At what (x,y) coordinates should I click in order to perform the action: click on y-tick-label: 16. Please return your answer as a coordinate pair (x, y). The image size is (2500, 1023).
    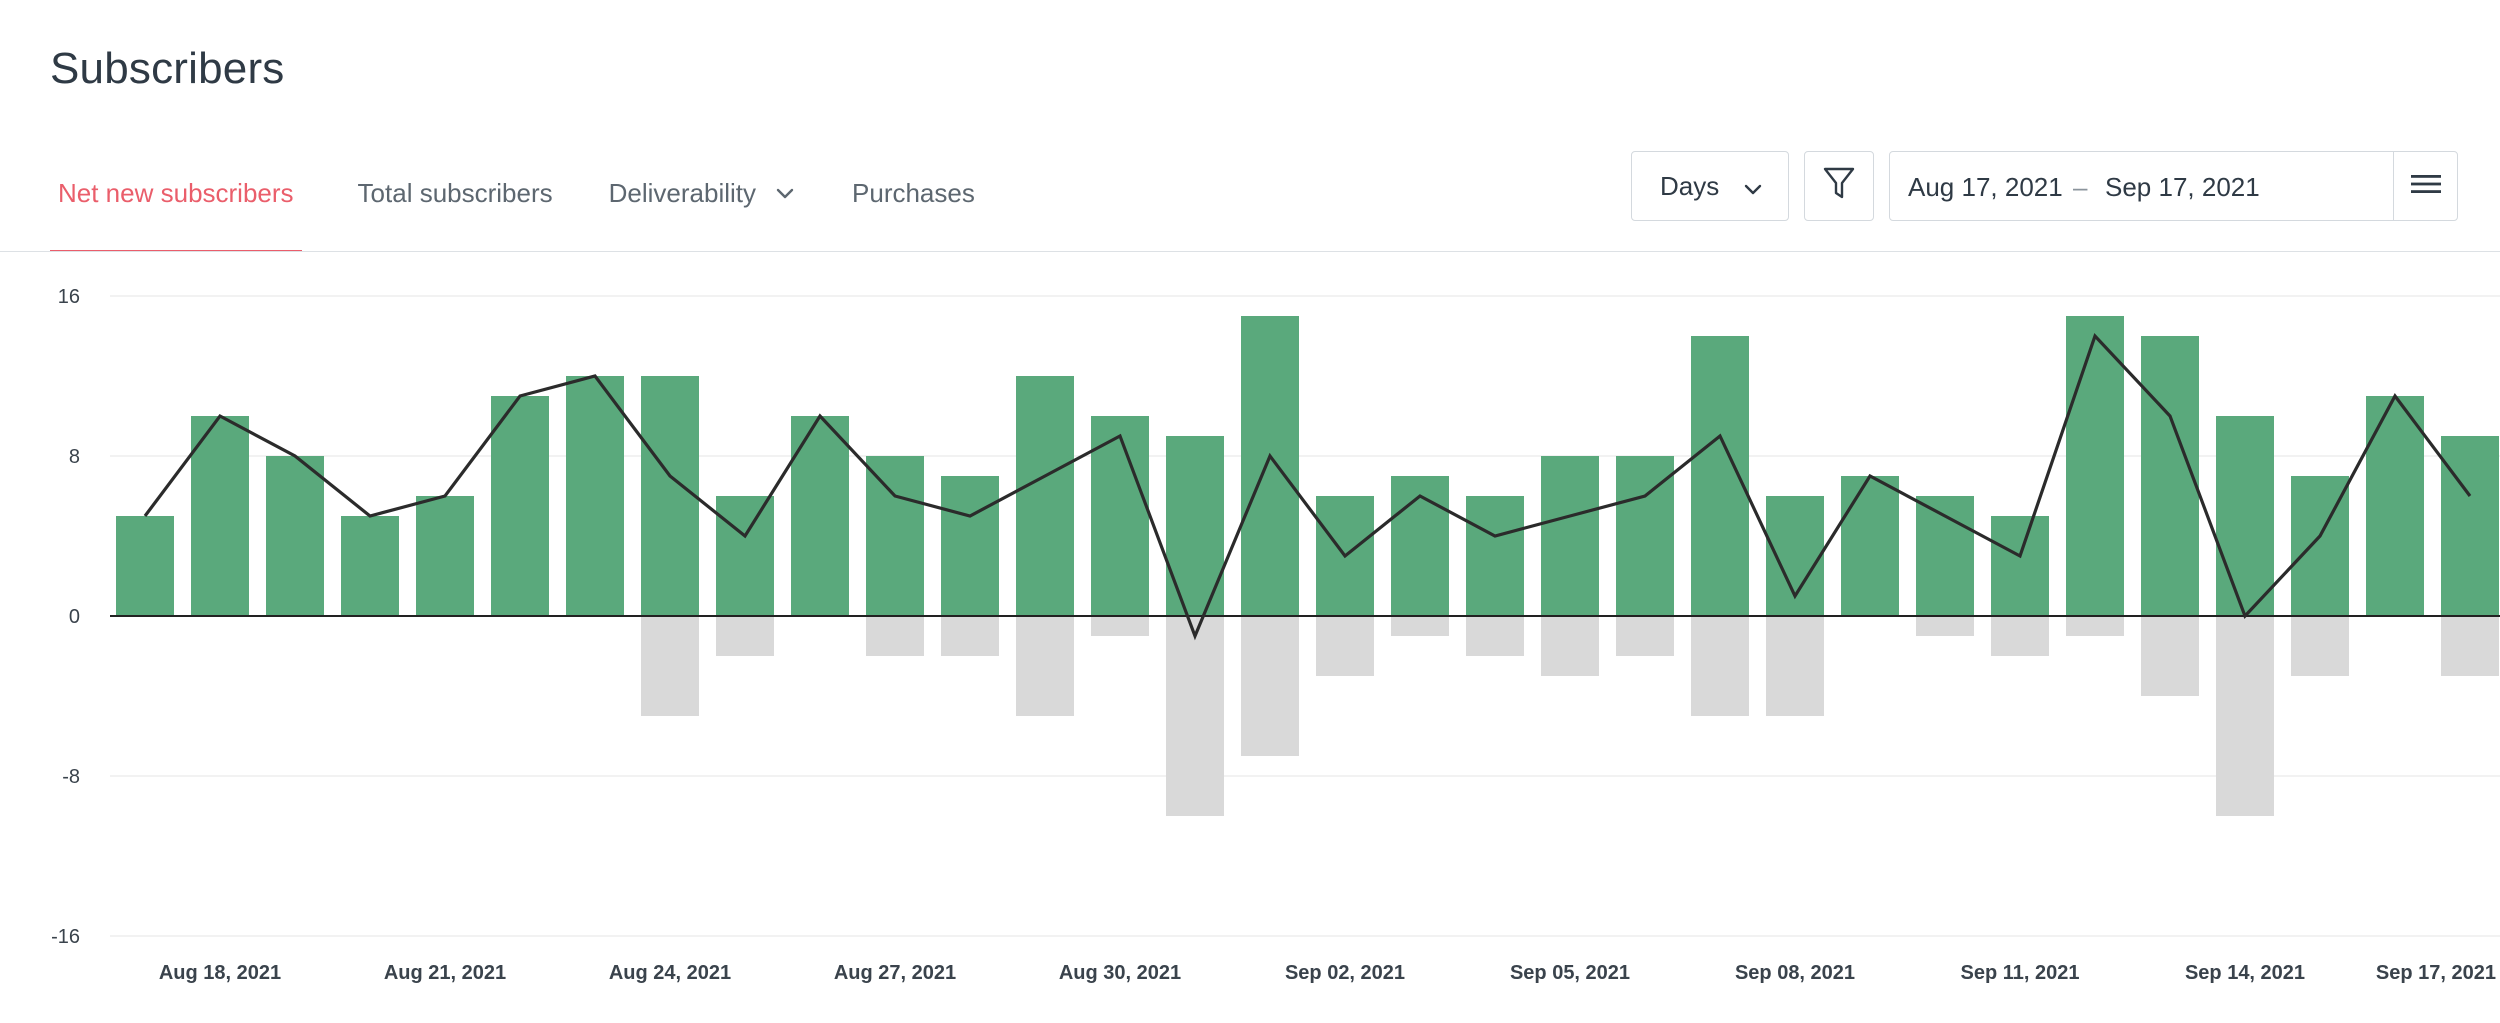
    Looking at the image, I should click on (69, 297).